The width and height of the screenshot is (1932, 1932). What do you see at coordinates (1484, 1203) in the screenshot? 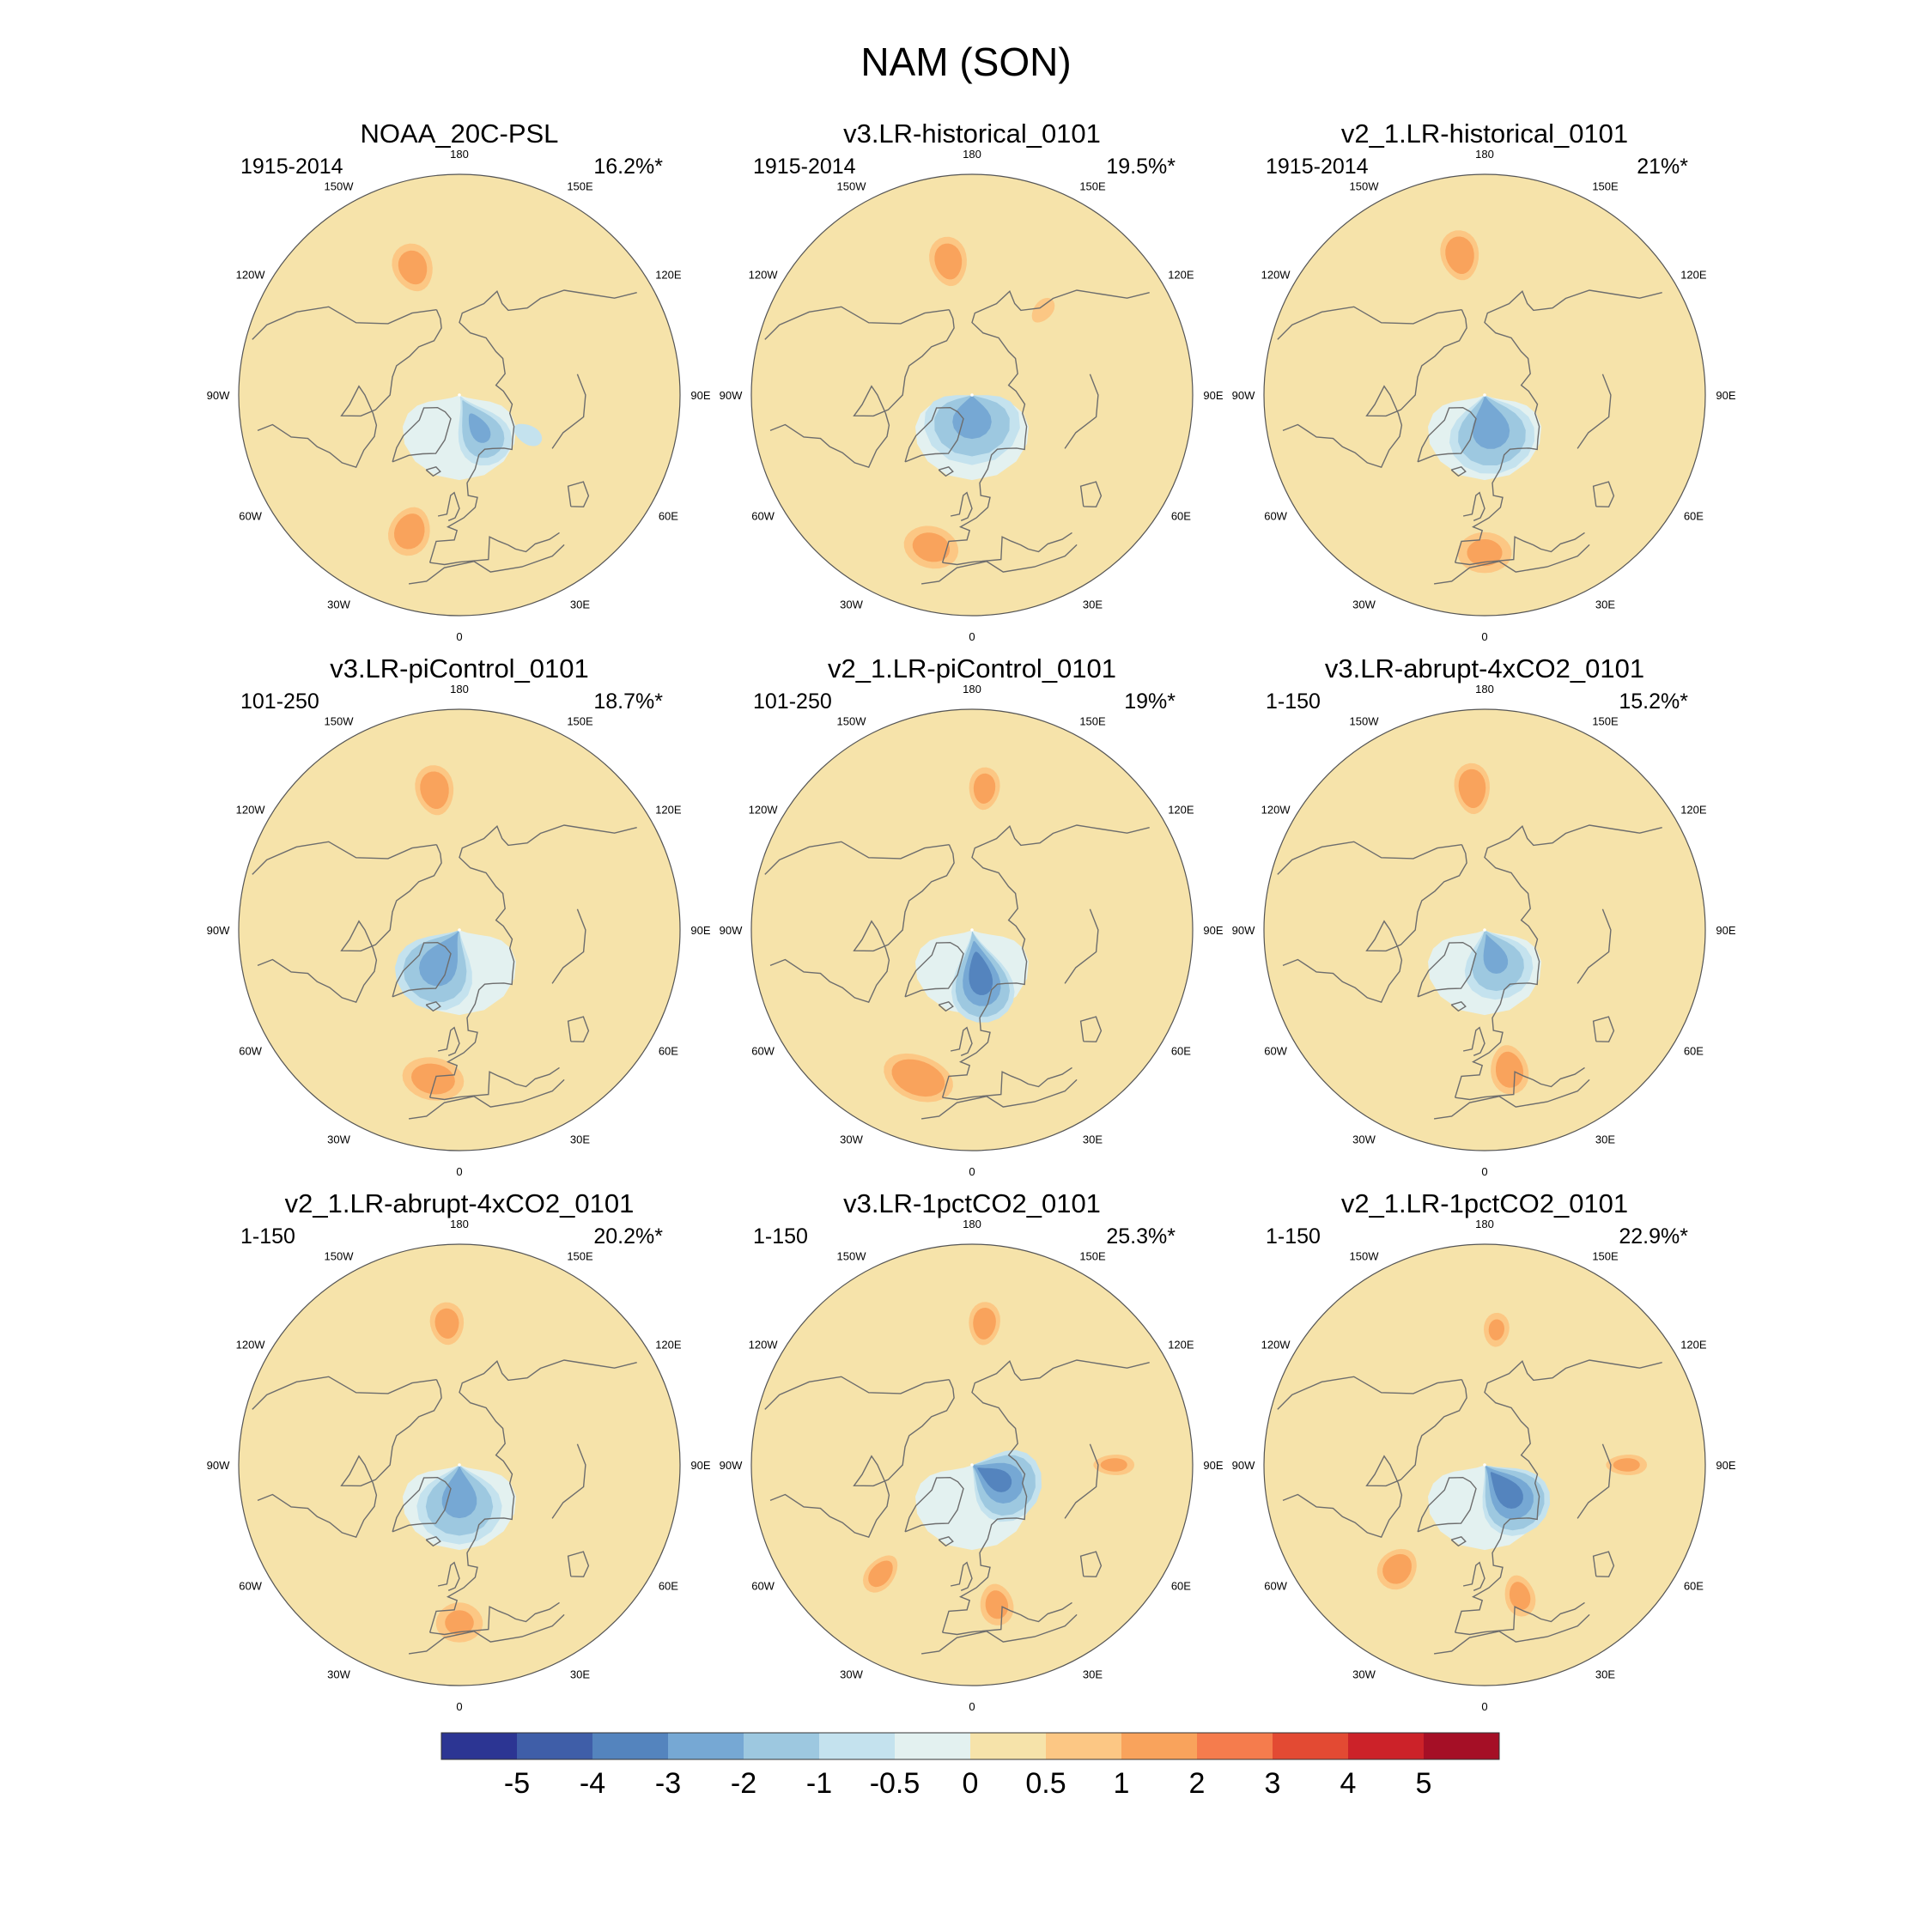
I see `panel-title: v2_1.LR-1pctCO2_0101` at bounding box center [1484, 1203].